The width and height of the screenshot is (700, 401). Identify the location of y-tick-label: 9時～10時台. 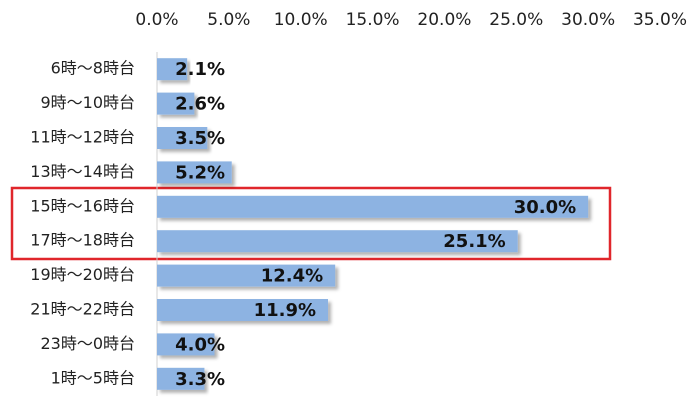
(87, 102).